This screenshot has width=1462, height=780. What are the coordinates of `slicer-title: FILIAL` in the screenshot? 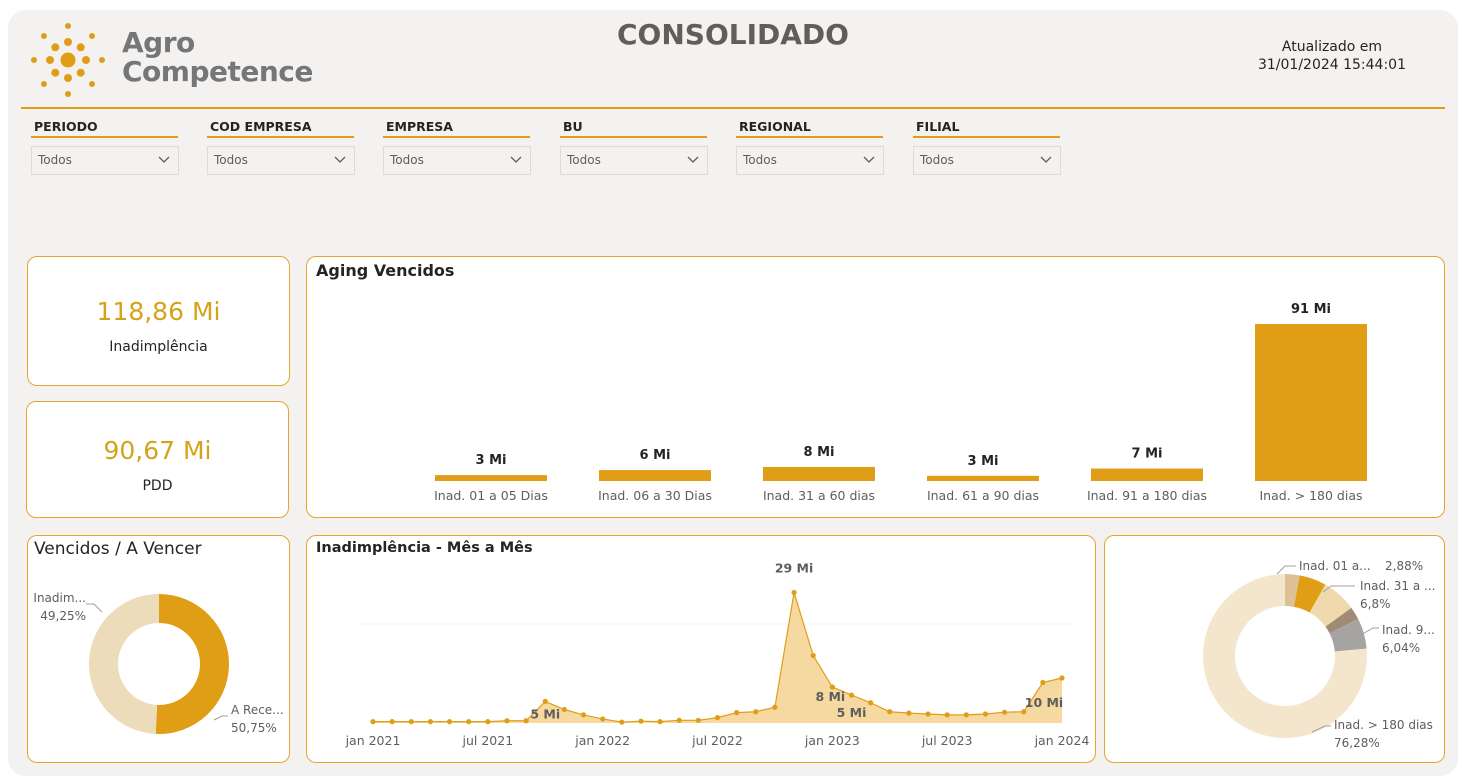 It's located at (986, 128).